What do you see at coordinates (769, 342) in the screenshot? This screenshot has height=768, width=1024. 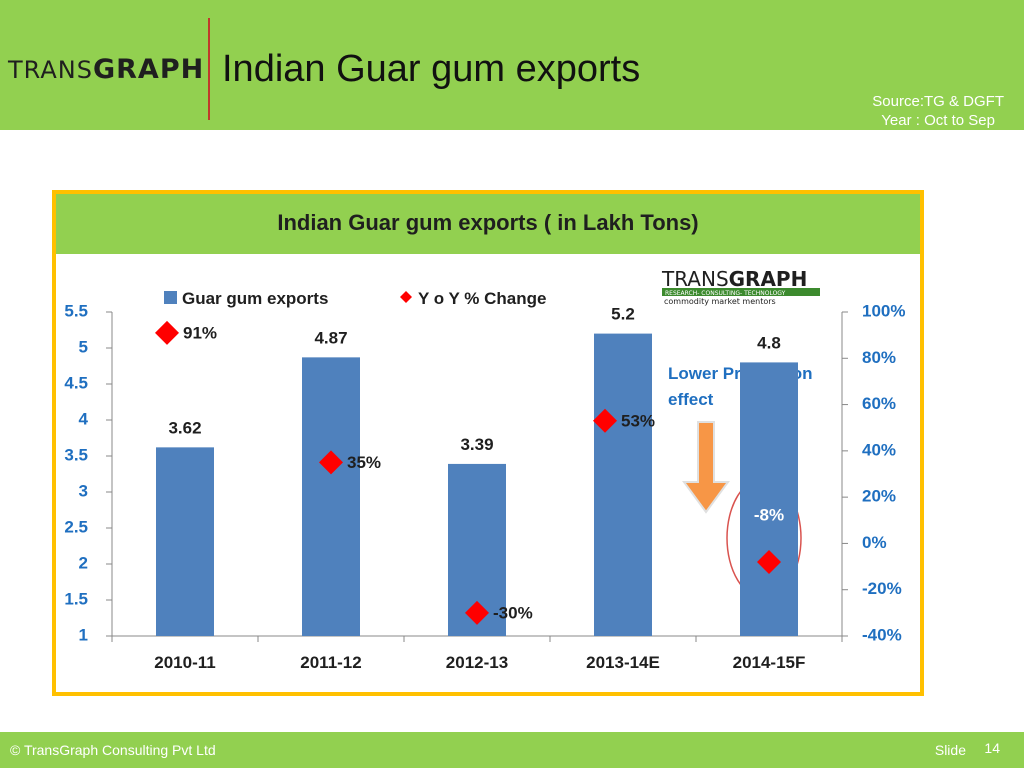 I see `bar-data-label: 4.8` at bounding box center [769, 342].